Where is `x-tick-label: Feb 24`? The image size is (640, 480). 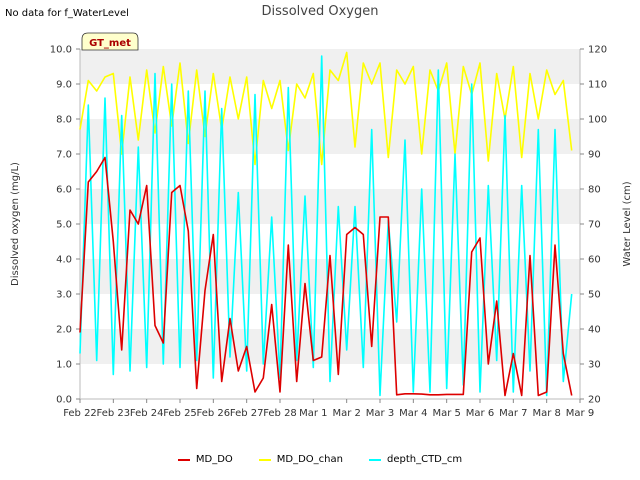
x-tick-label: Feb 24 is located at coordinates (147, 413).